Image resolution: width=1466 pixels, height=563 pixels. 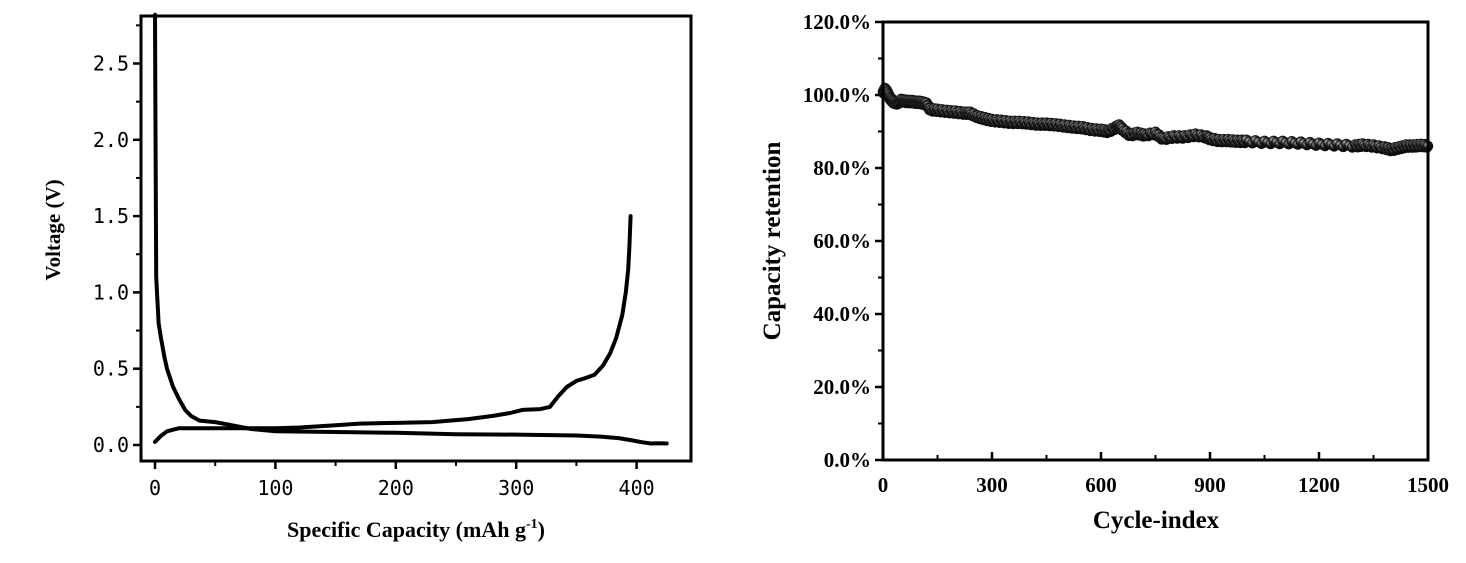 What do you see at coordinates (837, 95) in the screenshot?
I see `y-tick-label: 100.0%` at bounding box center [837, 95].